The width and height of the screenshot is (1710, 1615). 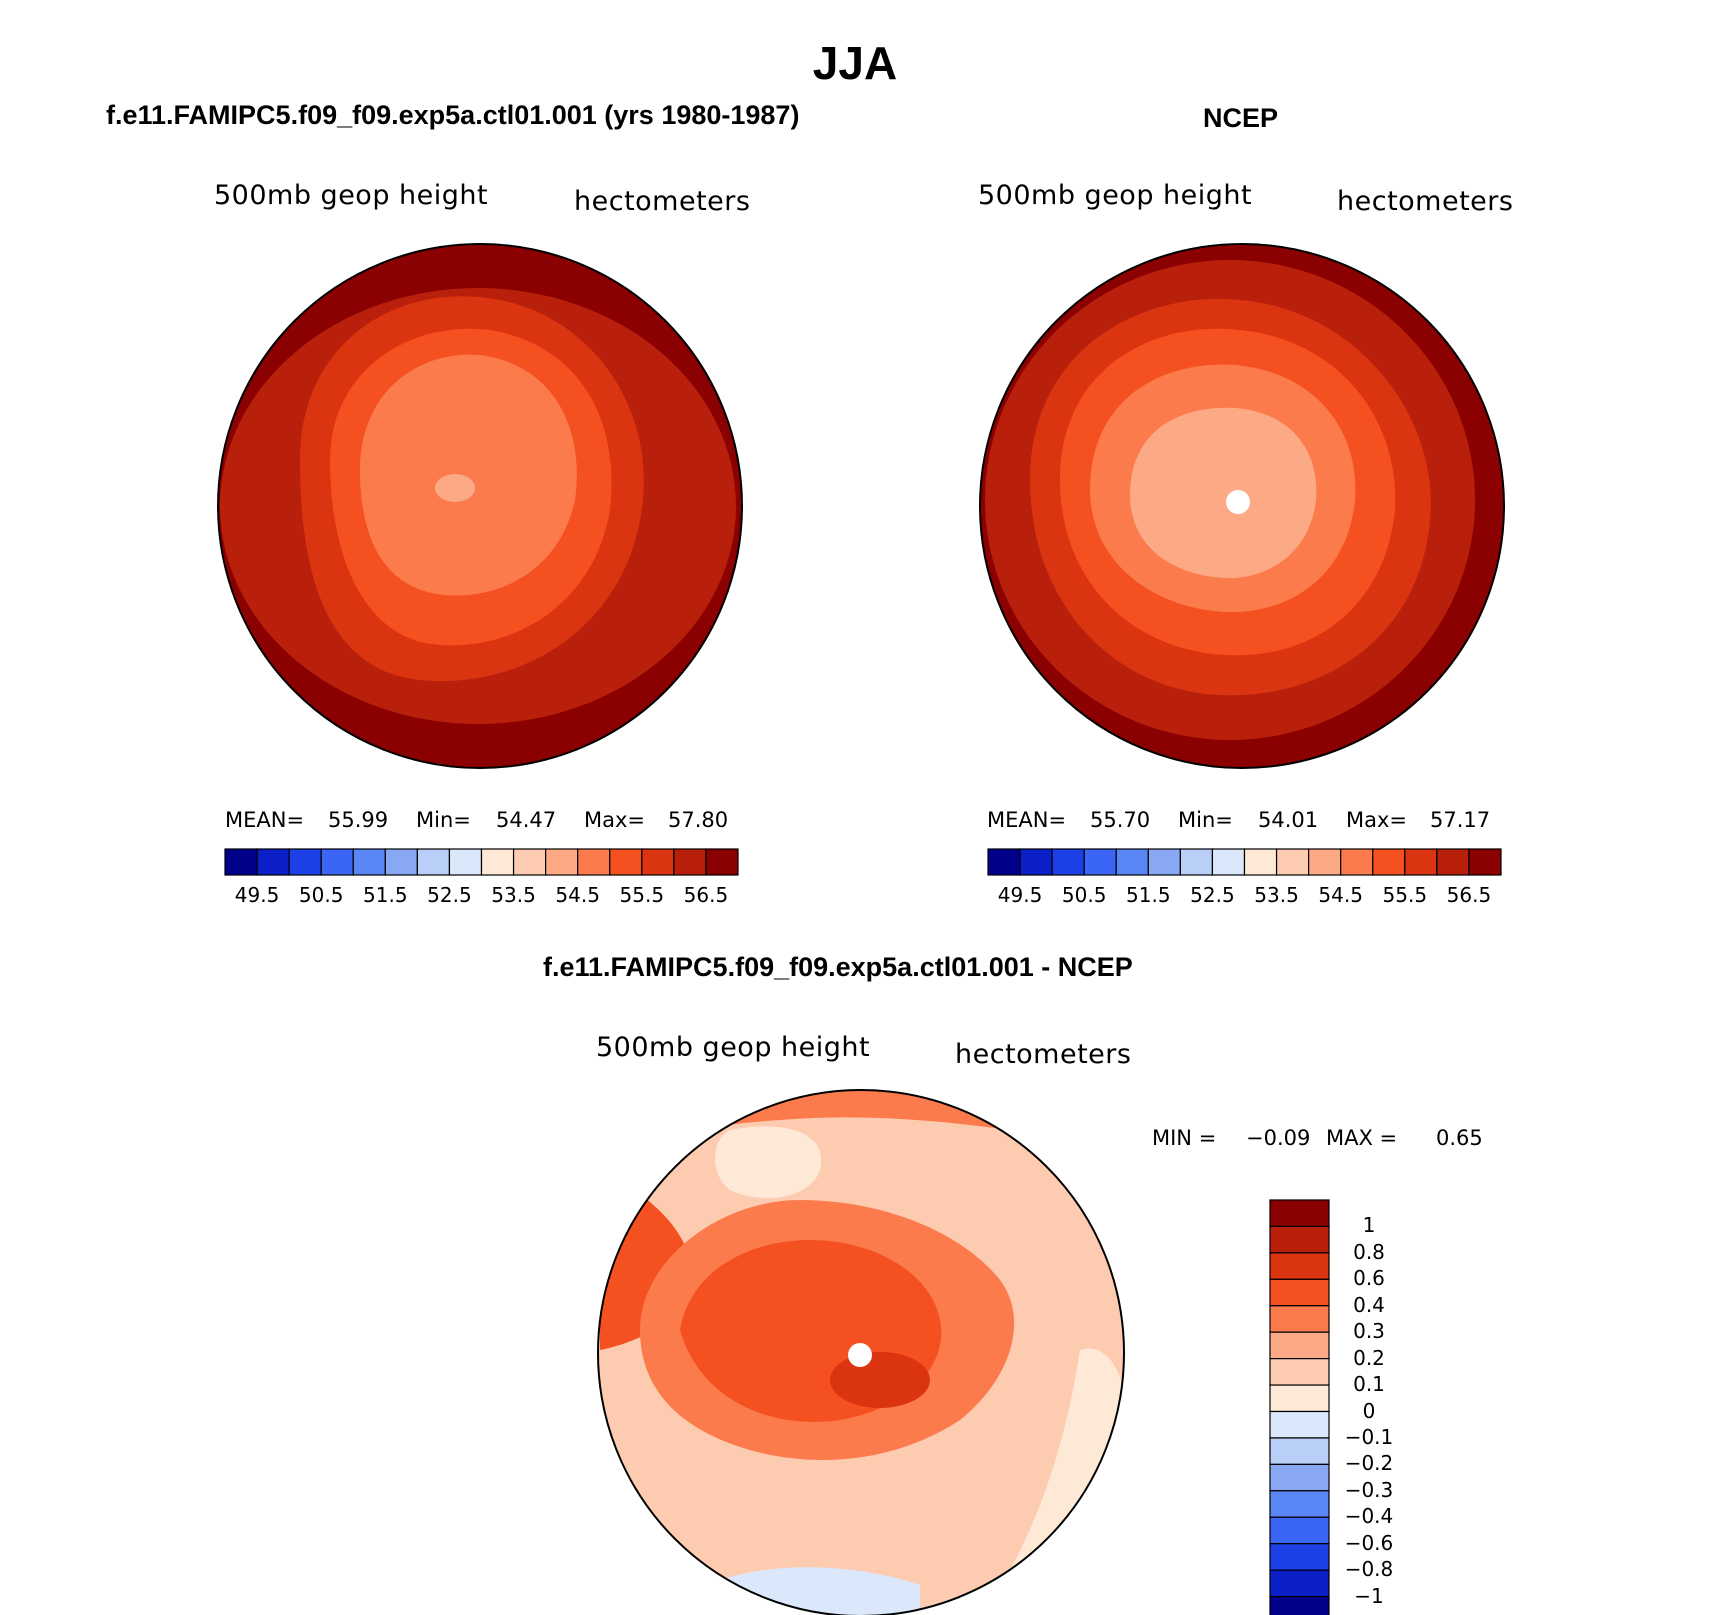 What do you see at coordinates (1425, 201) in the screenshot?
I see `panel-2-units-label: hectometers` at bounding box center [1425, 201].